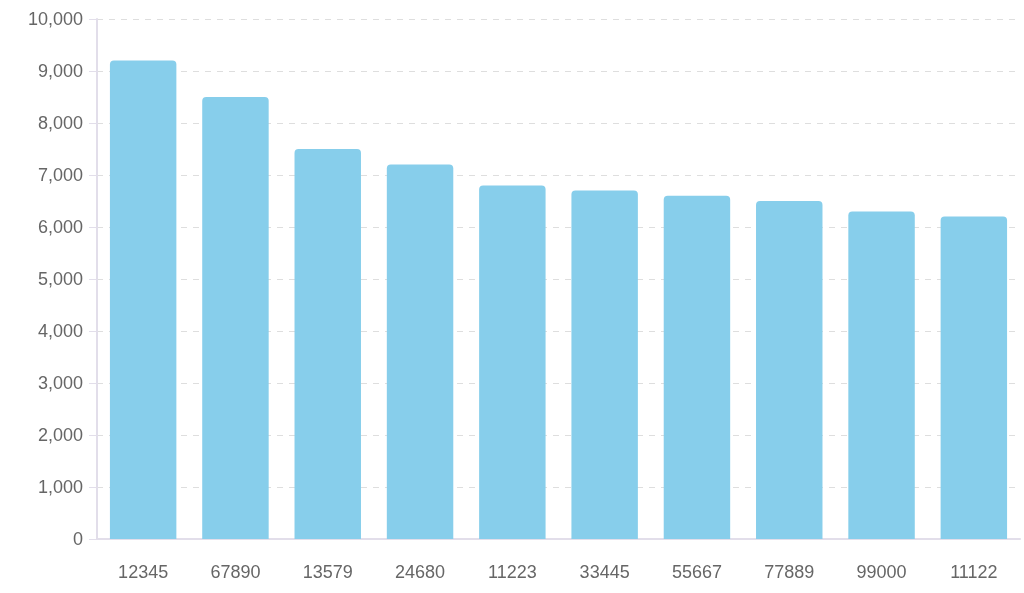 The width and height of the screenshot is (1024, 593). What do you see at coordinates (512, 572) in the screenshot?
I see `x-tick-label: 11223` at bounding box center [512, 572].